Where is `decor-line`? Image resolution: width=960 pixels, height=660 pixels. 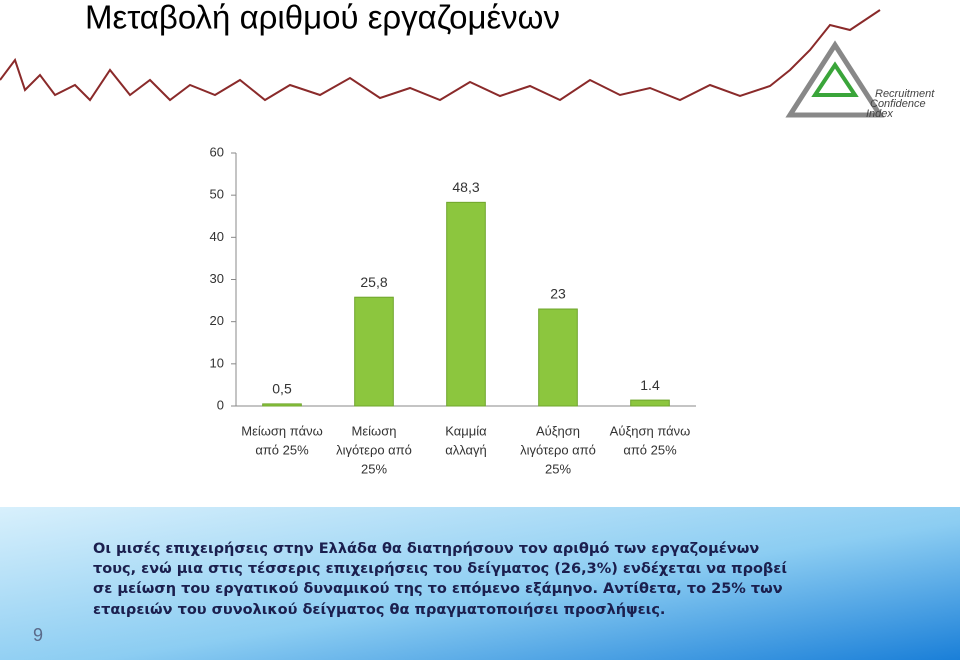
decor-line is located at coordinates (440, 55).